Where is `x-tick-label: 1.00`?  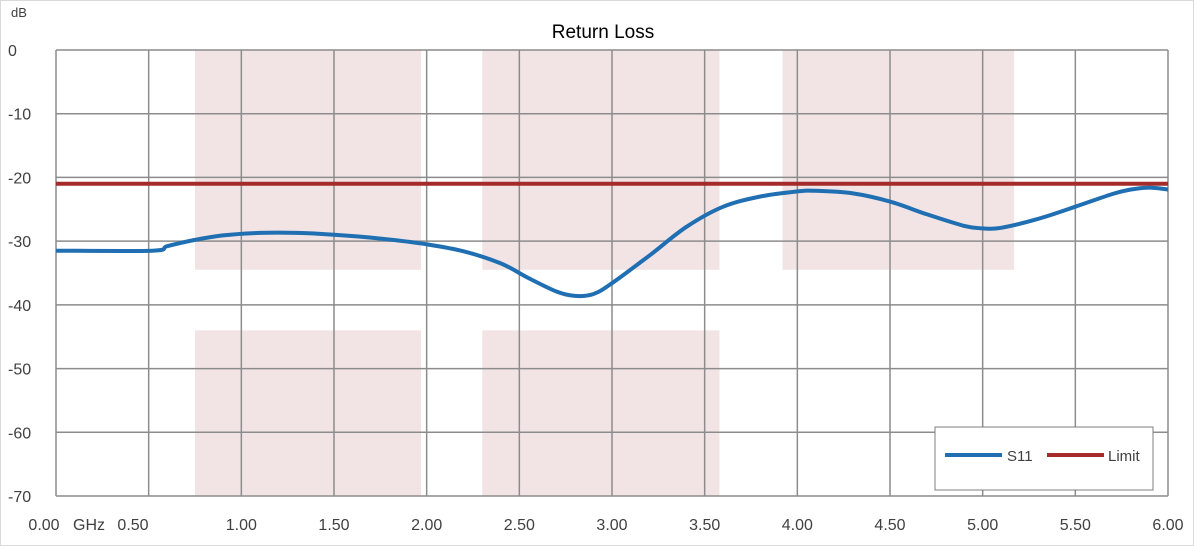
x-tick-label: 1.00 is located at coordinates (241, 525).